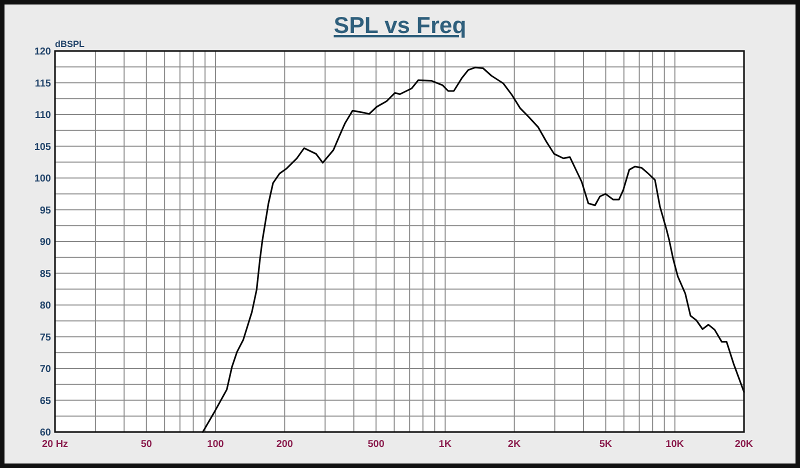 This screenshot has height=468, width=800. I want to click on y-tick-label: 90, so click(46, 242).